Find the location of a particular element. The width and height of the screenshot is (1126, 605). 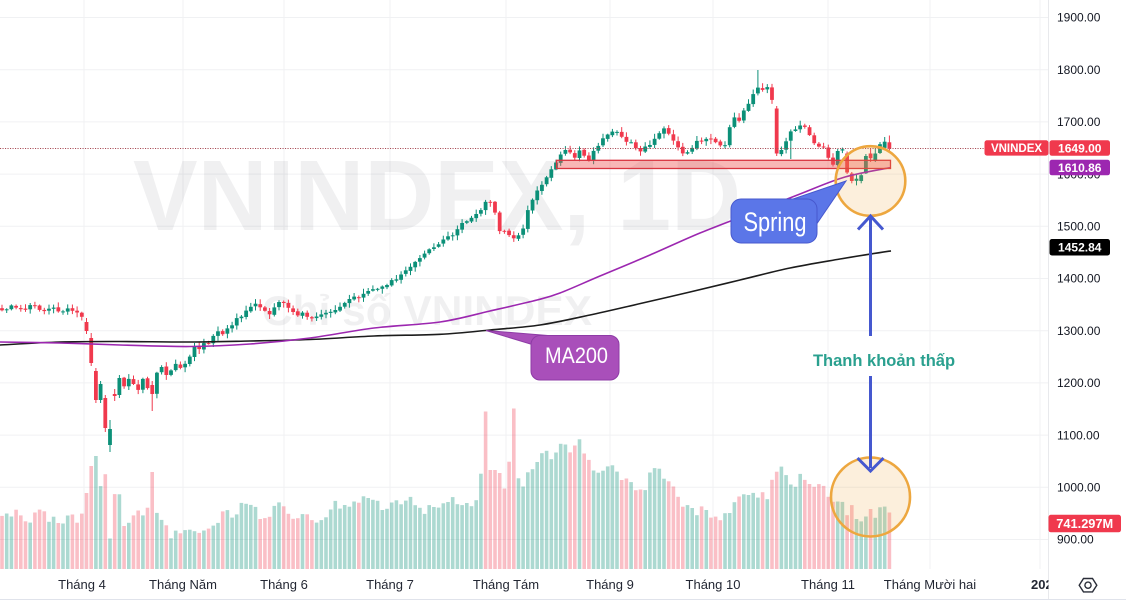

svg-text: Tháng 7 is located at coordinates (390, 584).